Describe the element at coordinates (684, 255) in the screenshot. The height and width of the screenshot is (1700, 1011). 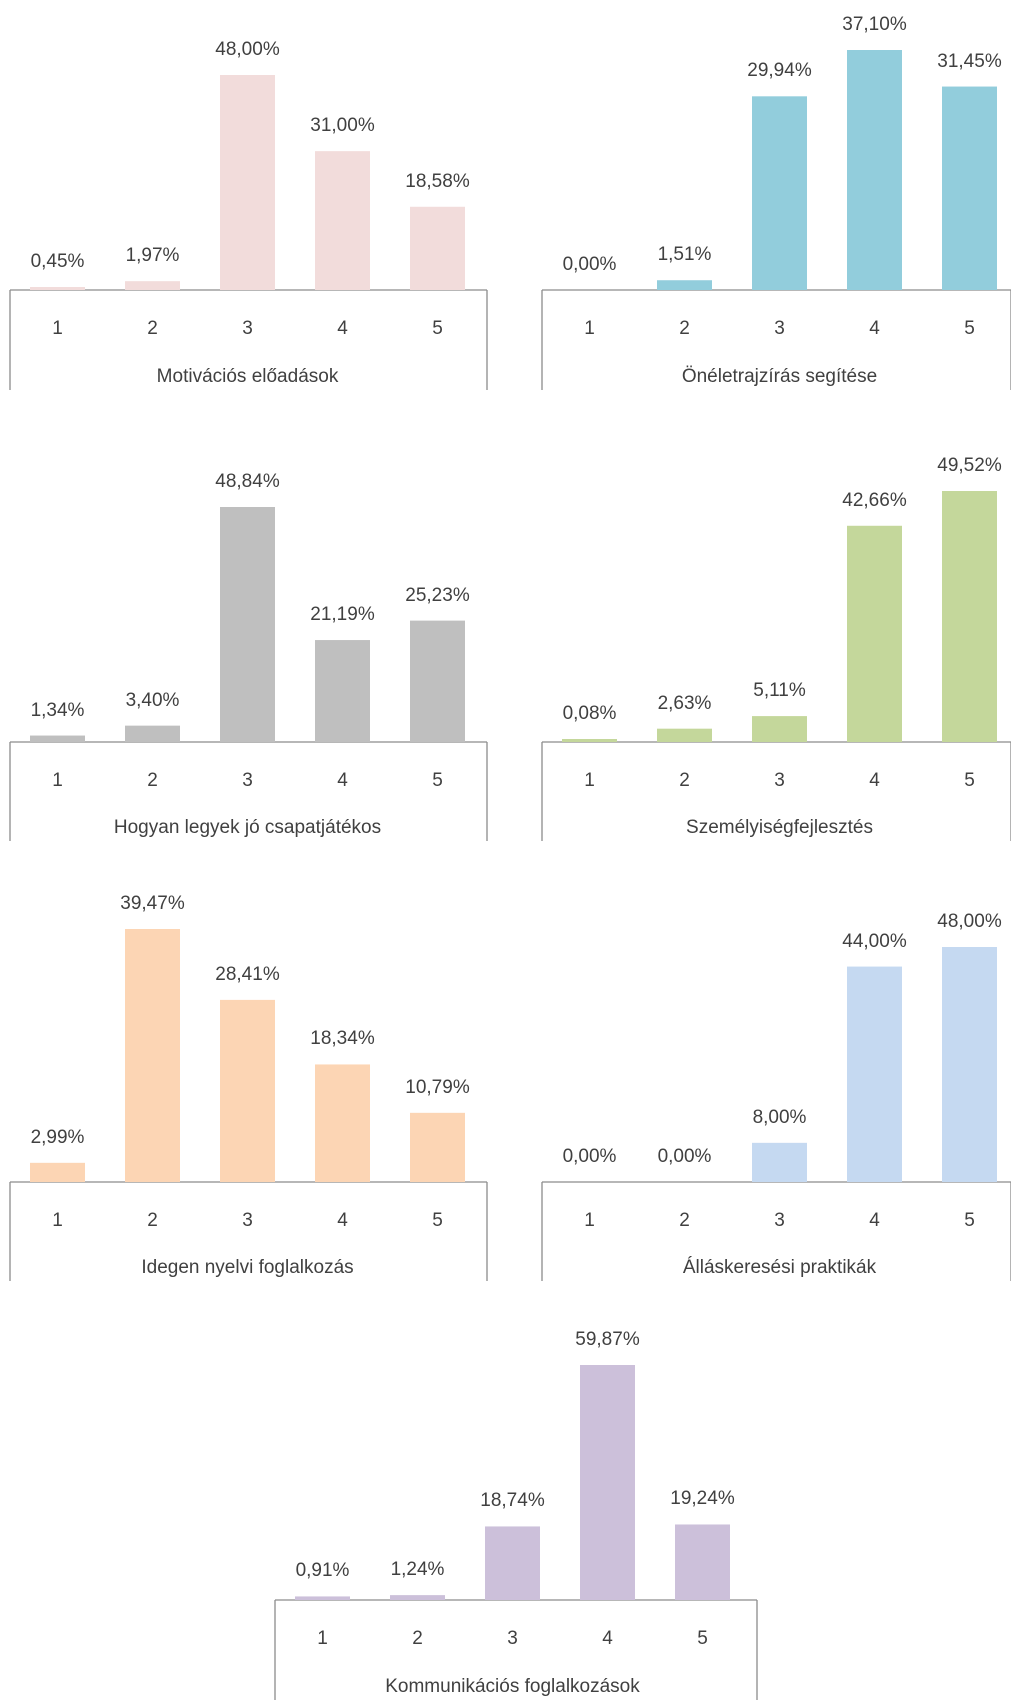
I see `bar-value-label: 1,51%` at that location.